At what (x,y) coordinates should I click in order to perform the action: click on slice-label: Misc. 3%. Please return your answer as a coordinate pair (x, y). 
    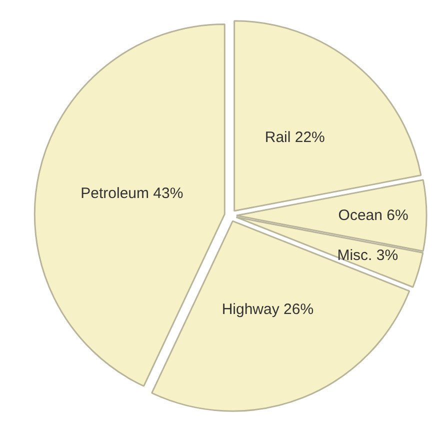
    Looking at the image, I should click on (367, 255).